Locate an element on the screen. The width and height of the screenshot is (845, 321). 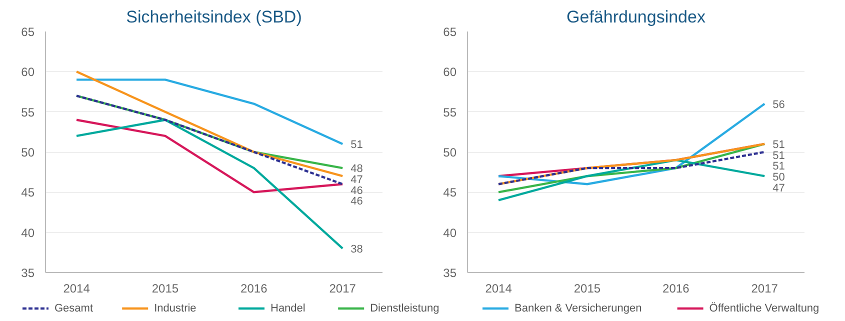
legend-label: Öffentliche Verwaltung is located at coordinates (764, 308).